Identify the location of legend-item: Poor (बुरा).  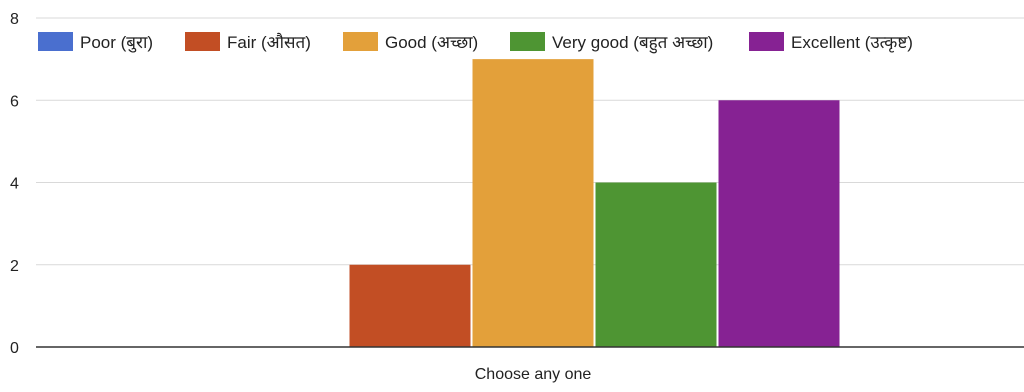
(95, 42).